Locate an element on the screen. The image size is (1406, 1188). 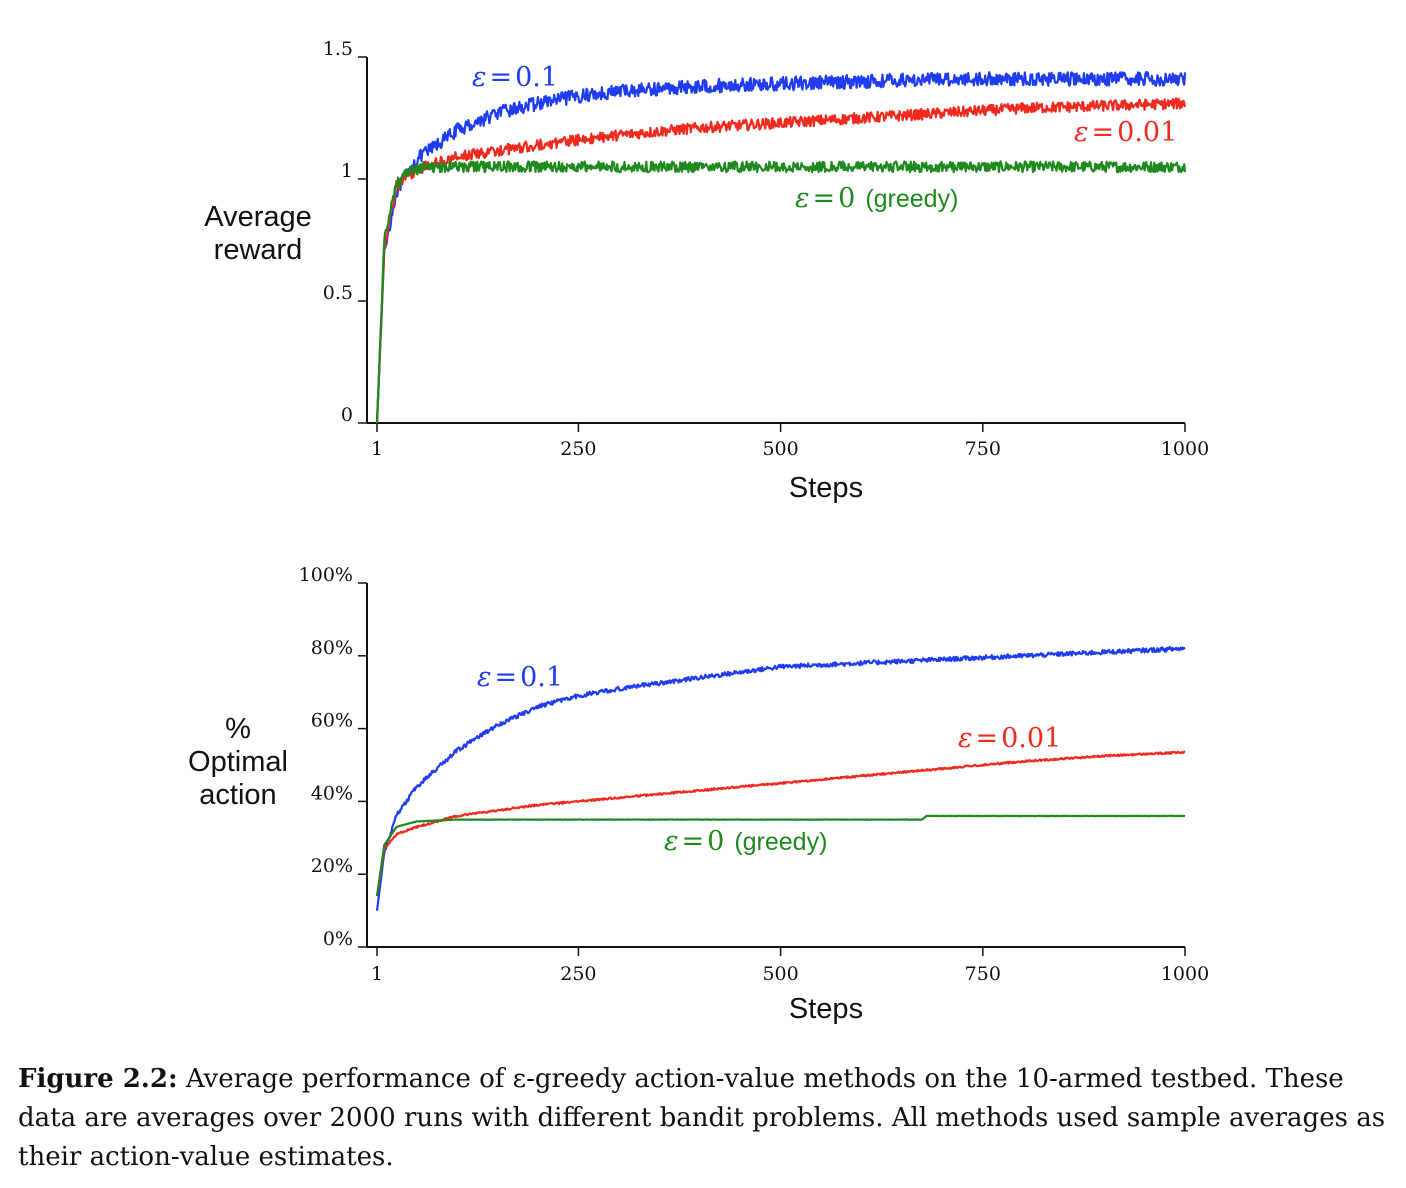
y-tick-label: 1 is located at coordinates (347, 171).